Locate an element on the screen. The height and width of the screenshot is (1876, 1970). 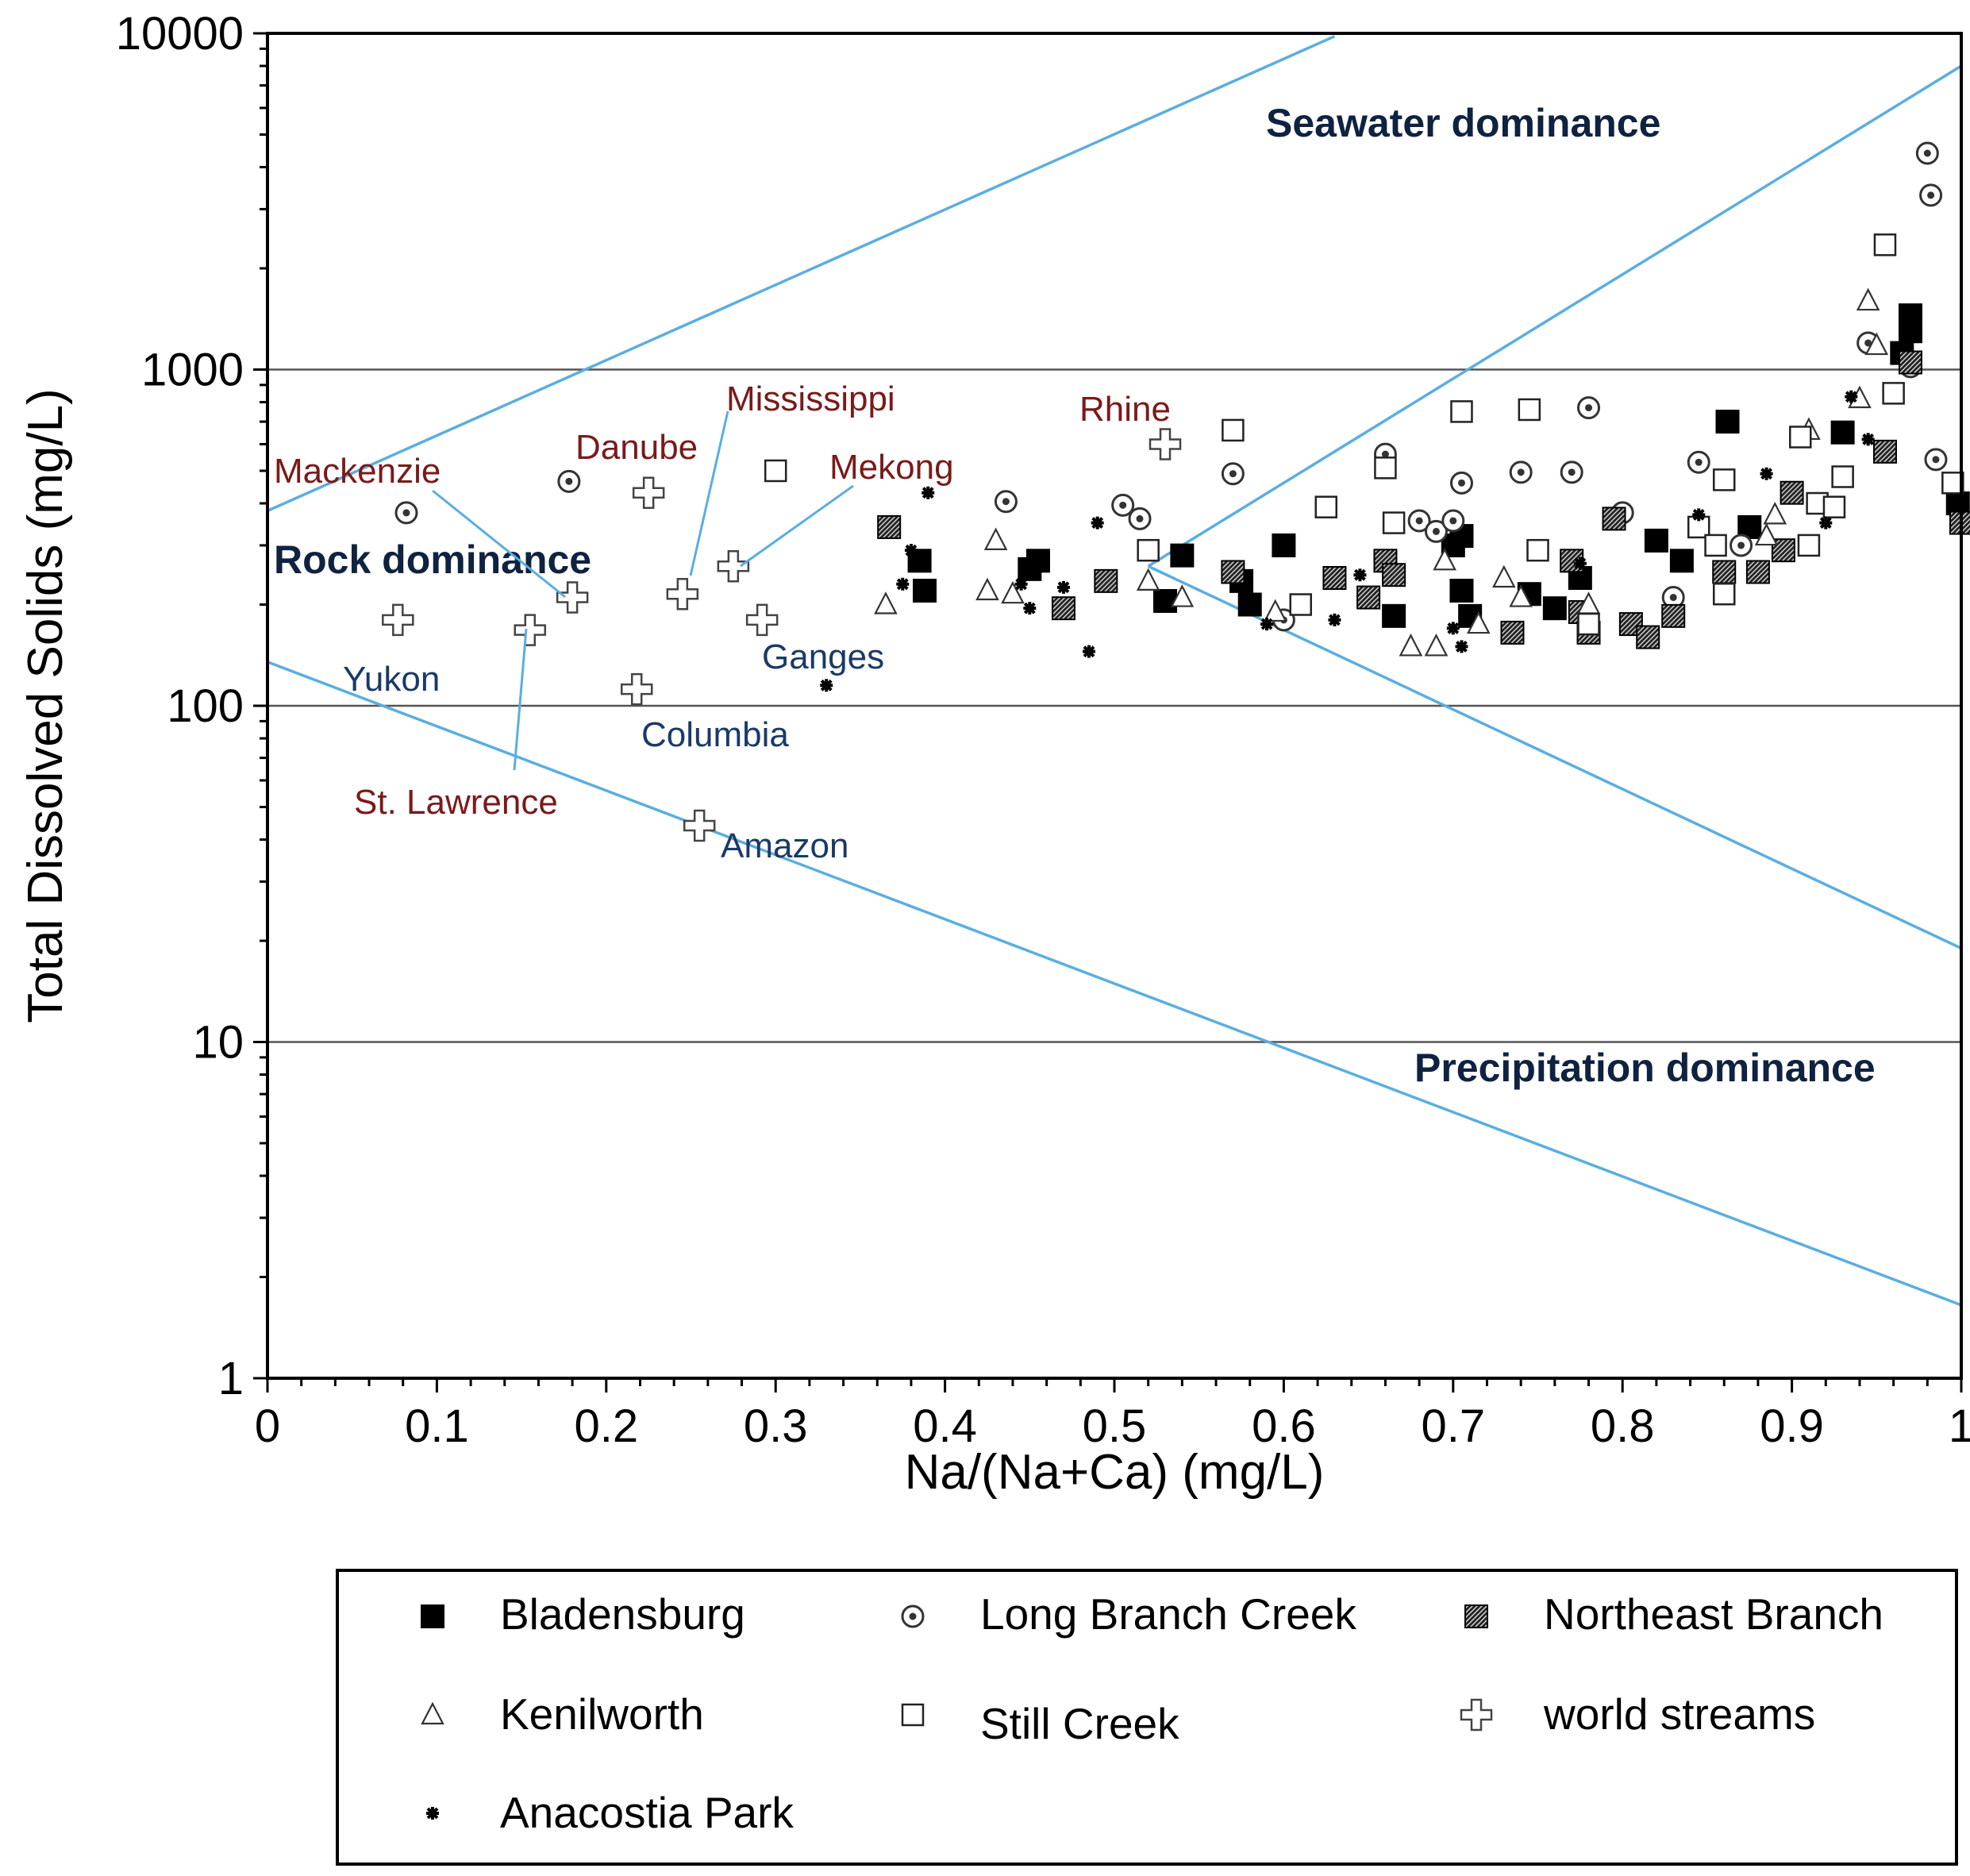
mackenzie-label: Mackenzie is located at coordinates (357, 472).